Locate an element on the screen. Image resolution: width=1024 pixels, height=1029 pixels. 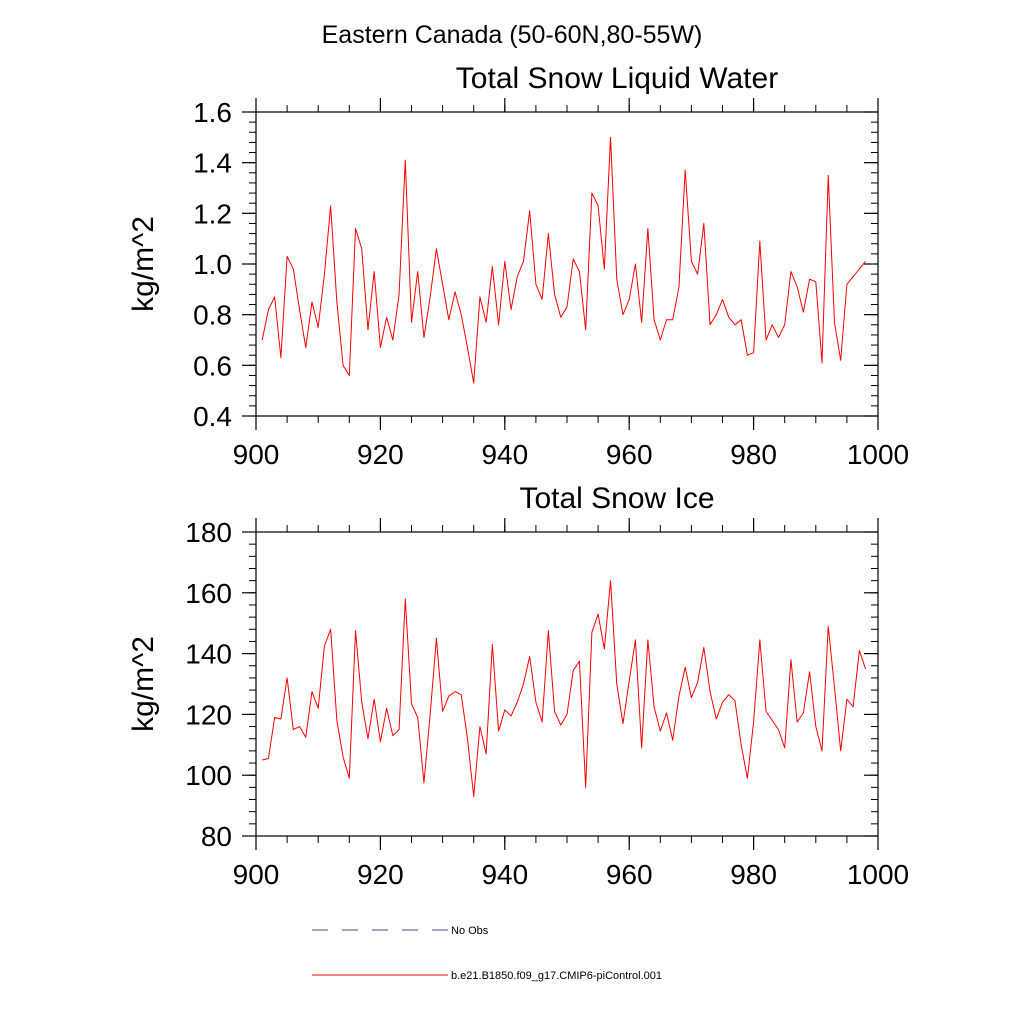
y-tick-label: 160 is located at coordinates (208, 593).